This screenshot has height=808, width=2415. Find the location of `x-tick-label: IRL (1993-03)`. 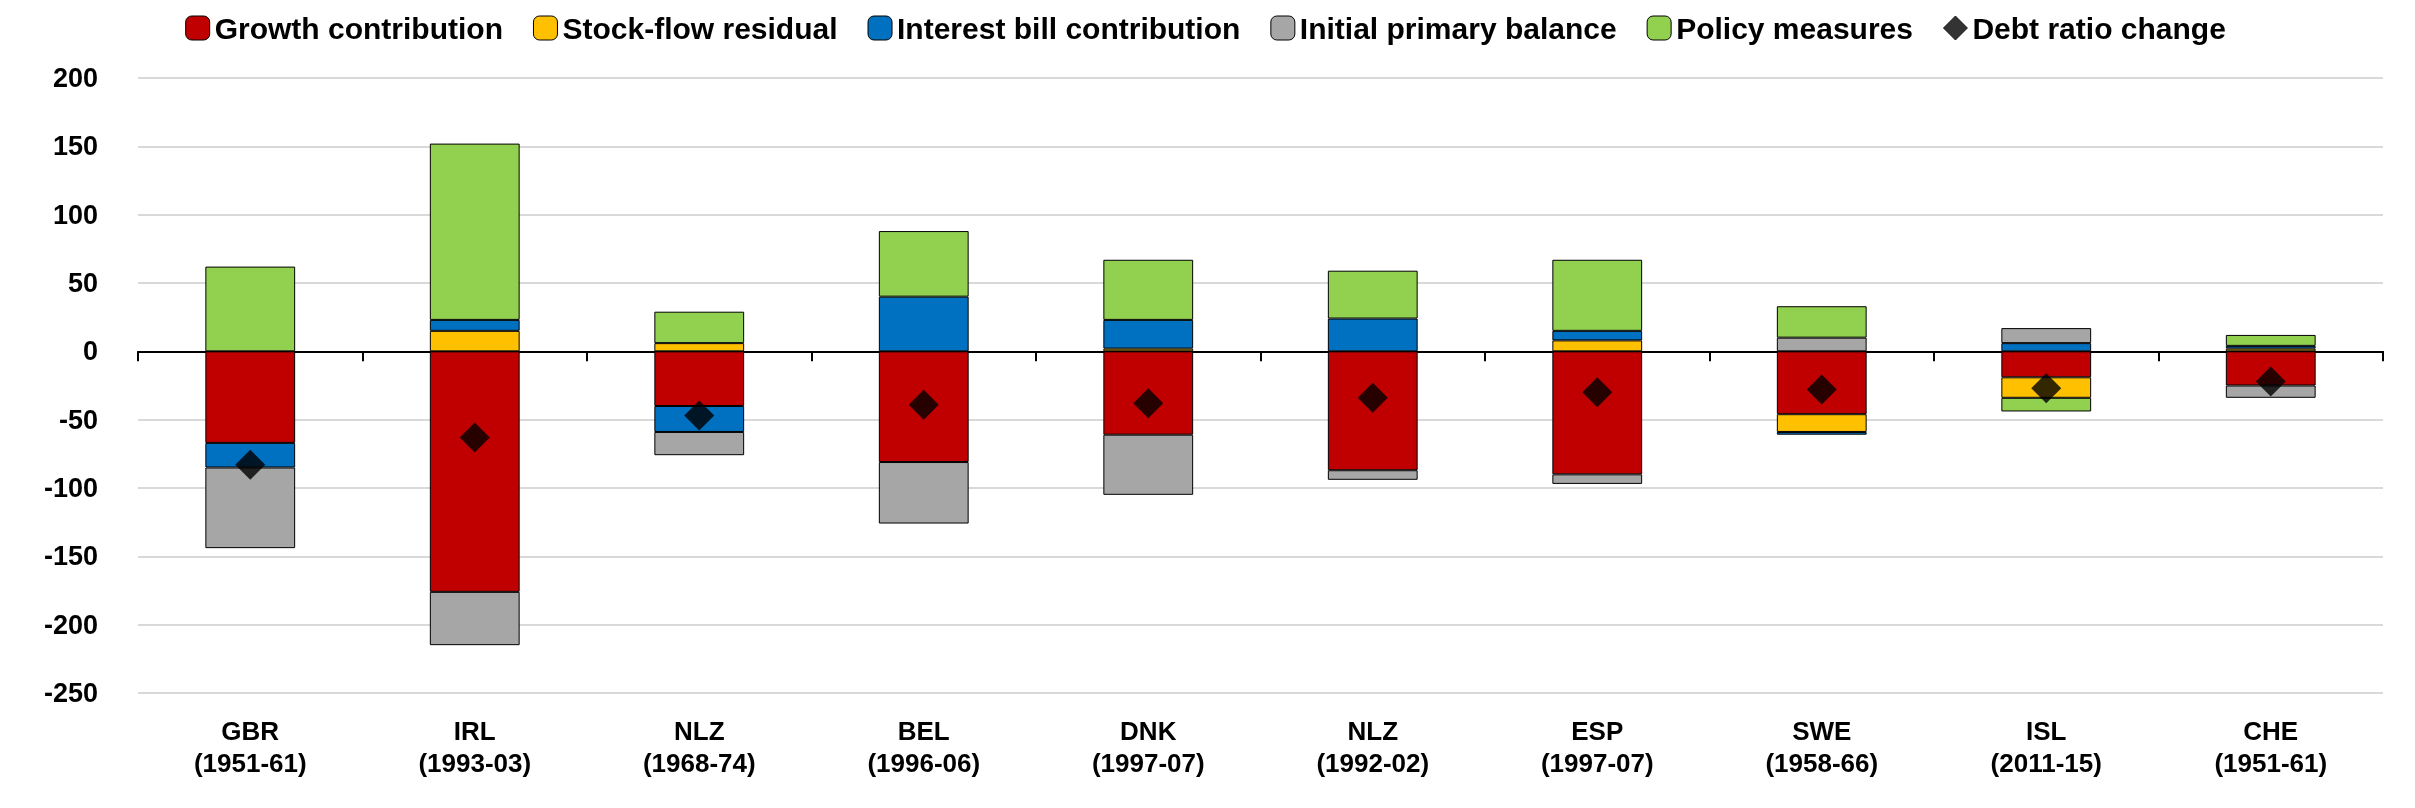

x-tick-label: IRL (1993-03) is located at coordinates (475, 747).